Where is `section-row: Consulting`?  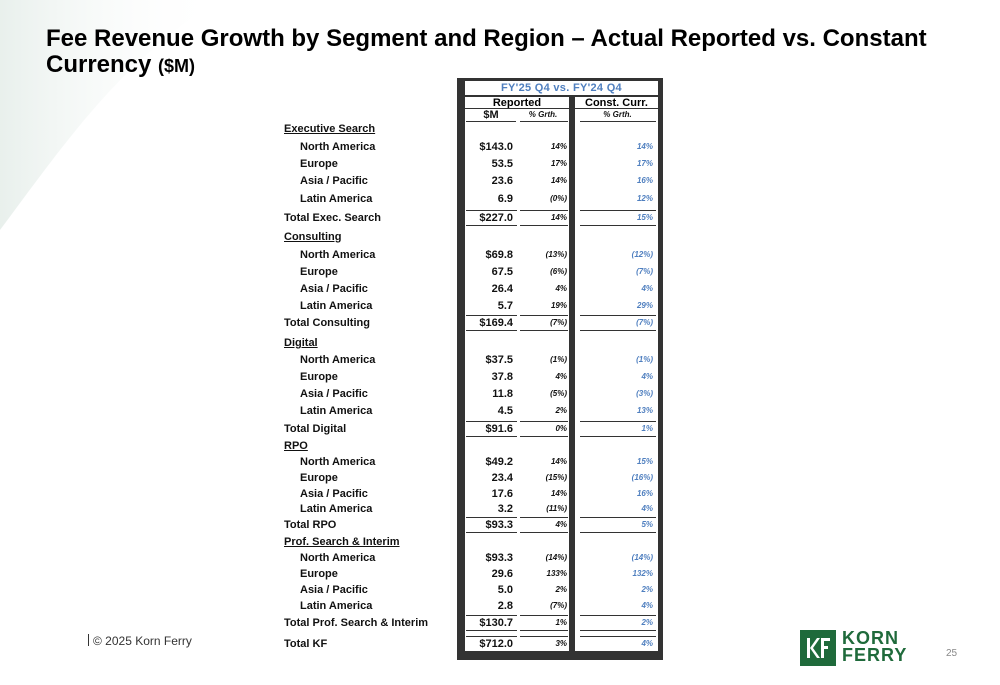 section-row: Consulting is located at coordinates (500, 237).